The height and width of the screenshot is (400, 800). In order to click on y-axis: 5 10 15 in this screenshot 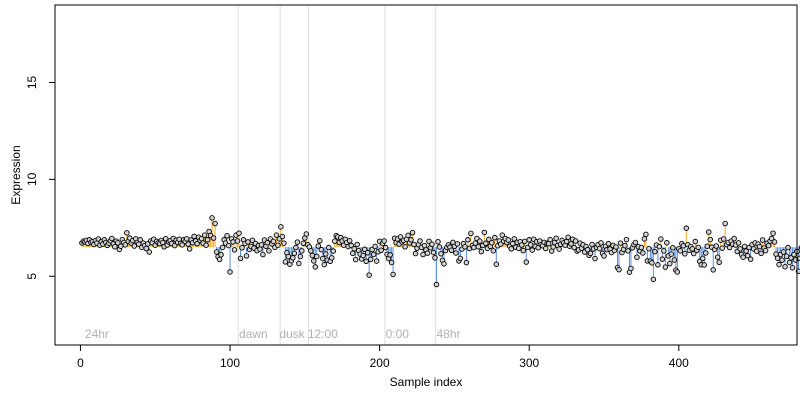, I will do `click(40, 177)`.